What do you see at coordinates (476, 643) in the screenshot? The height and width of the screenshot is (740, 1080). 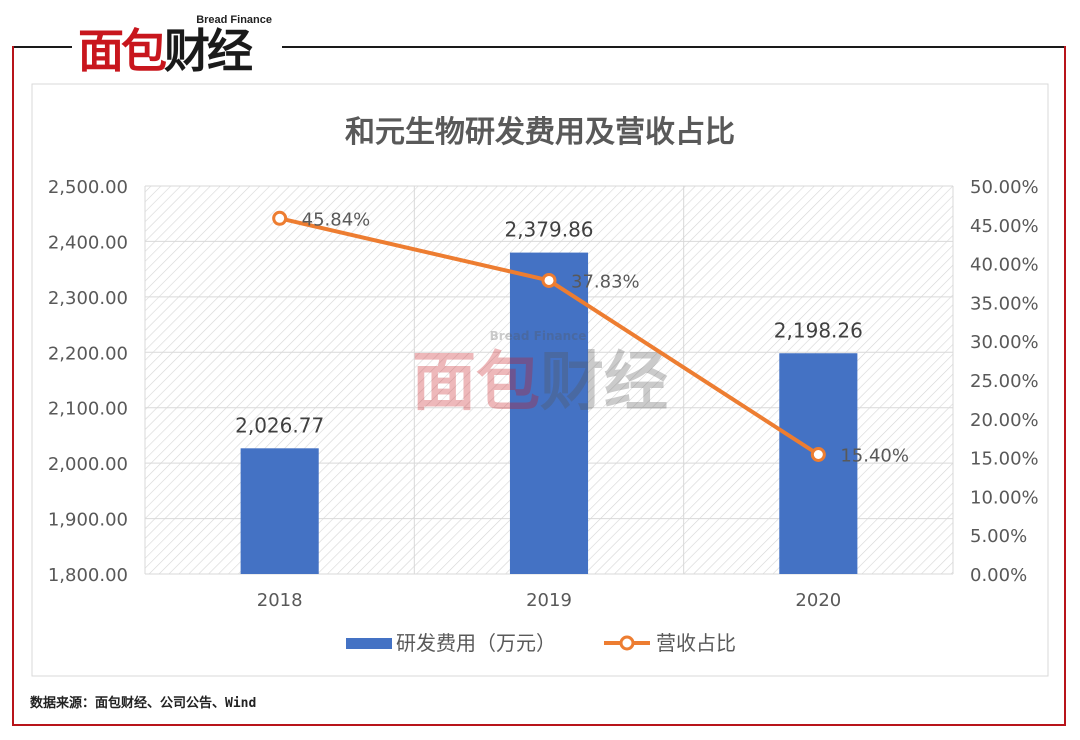 I see `legend-label-bar: 研发费用（万元）` at bounding box center [476, 643].